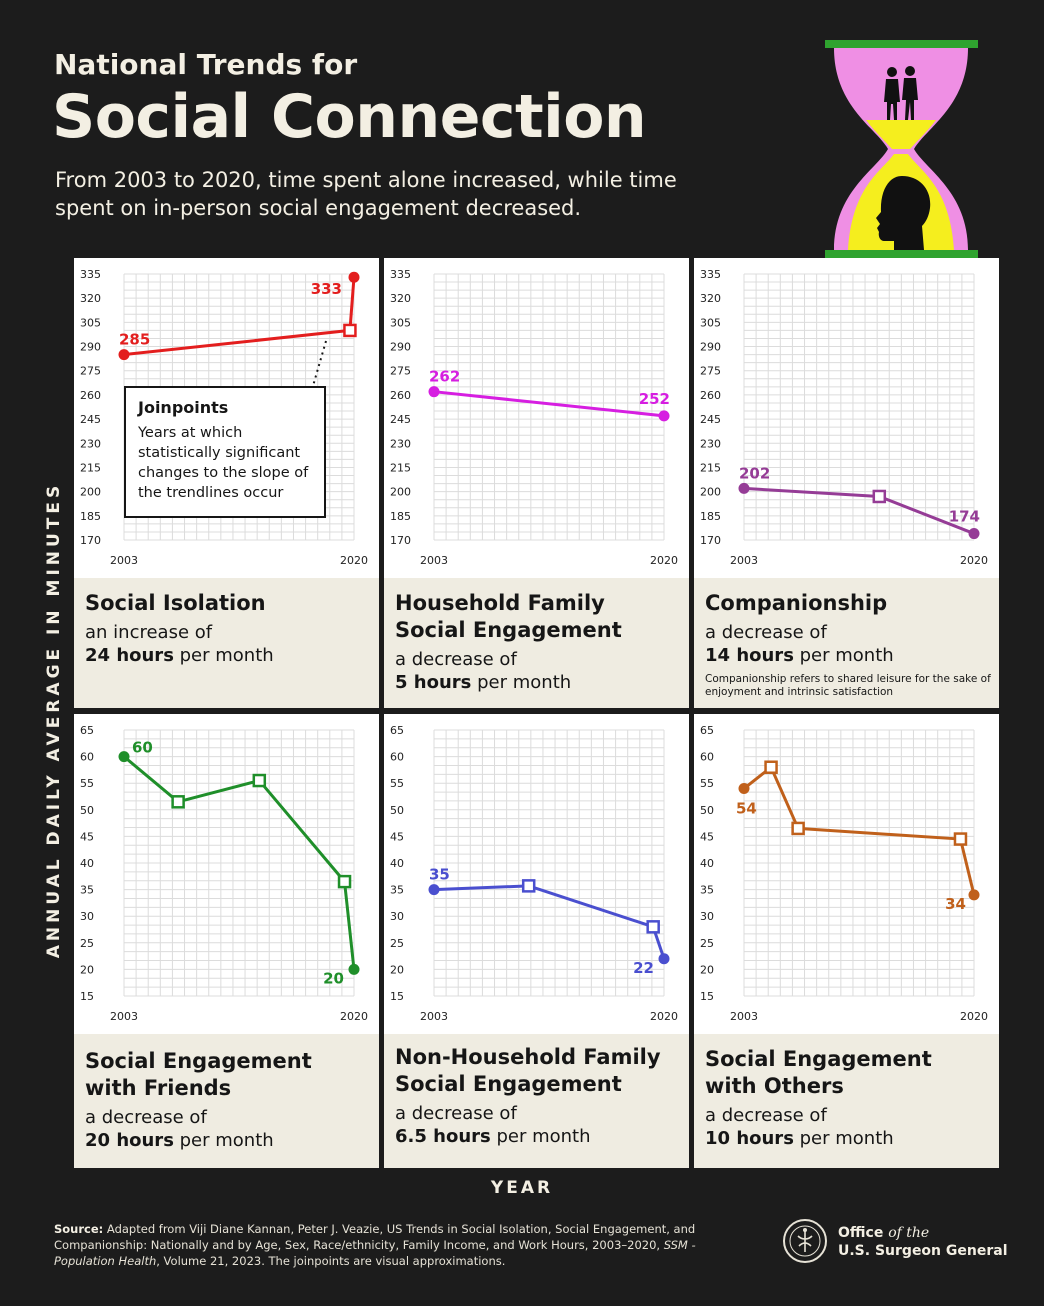  Describe the element at coordinates (707, 810) in the screenshot. I see `y-tick-label: 50` at that location.